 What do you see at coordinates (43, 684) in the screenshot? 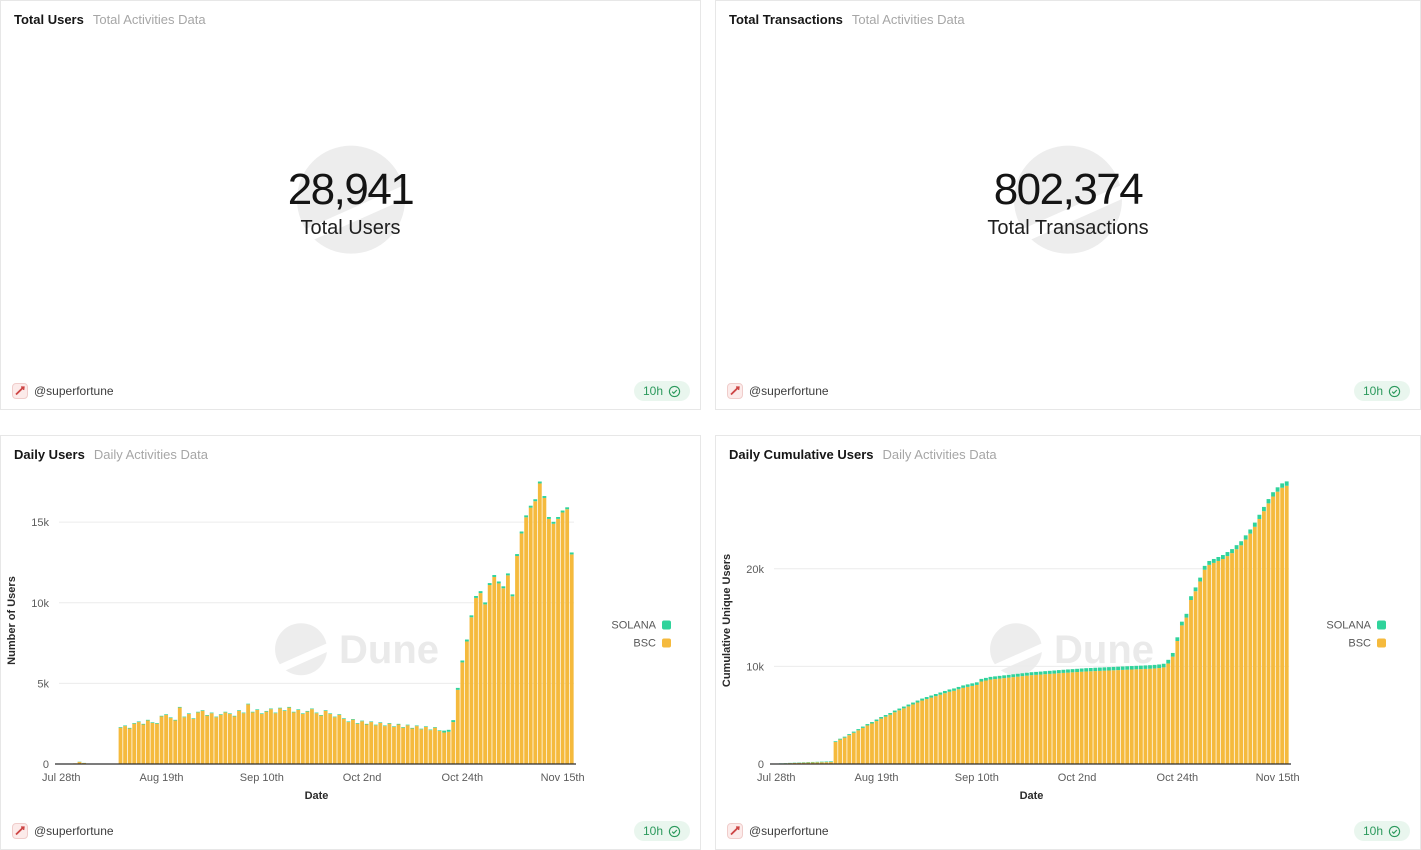
I see `svg-text: 5k` at bounding box center [43, 684].